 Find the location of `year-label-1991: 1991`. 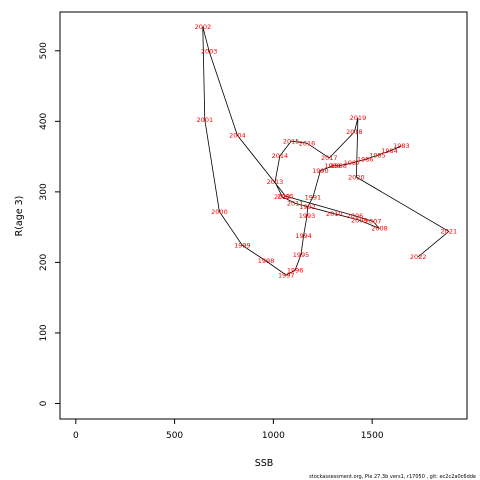

year-label-1991: 1991 is located at coordinates (313, 198).